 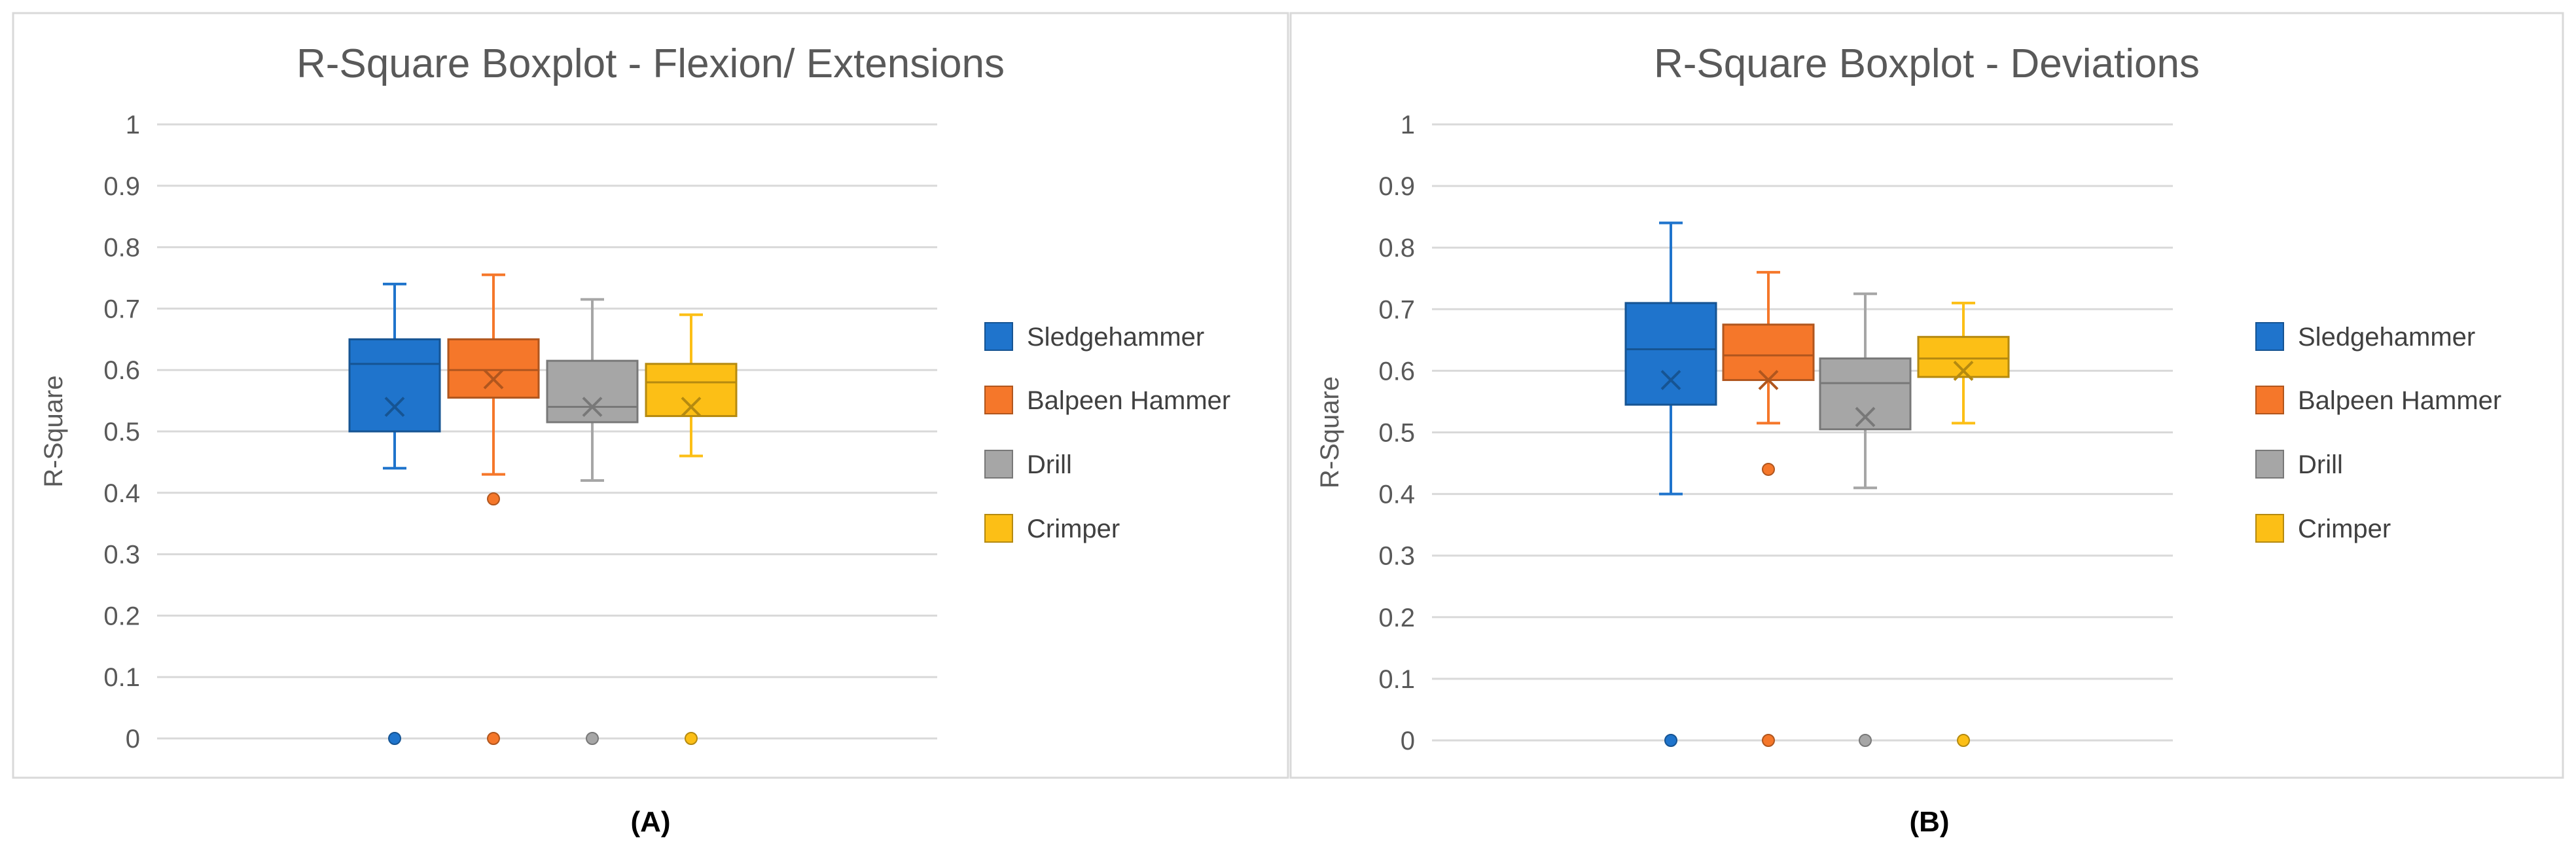 What do you see at coordinates (650, 822) in the screenshot?
I see `panel-caption: (A)` at bounding box center [650, 822].